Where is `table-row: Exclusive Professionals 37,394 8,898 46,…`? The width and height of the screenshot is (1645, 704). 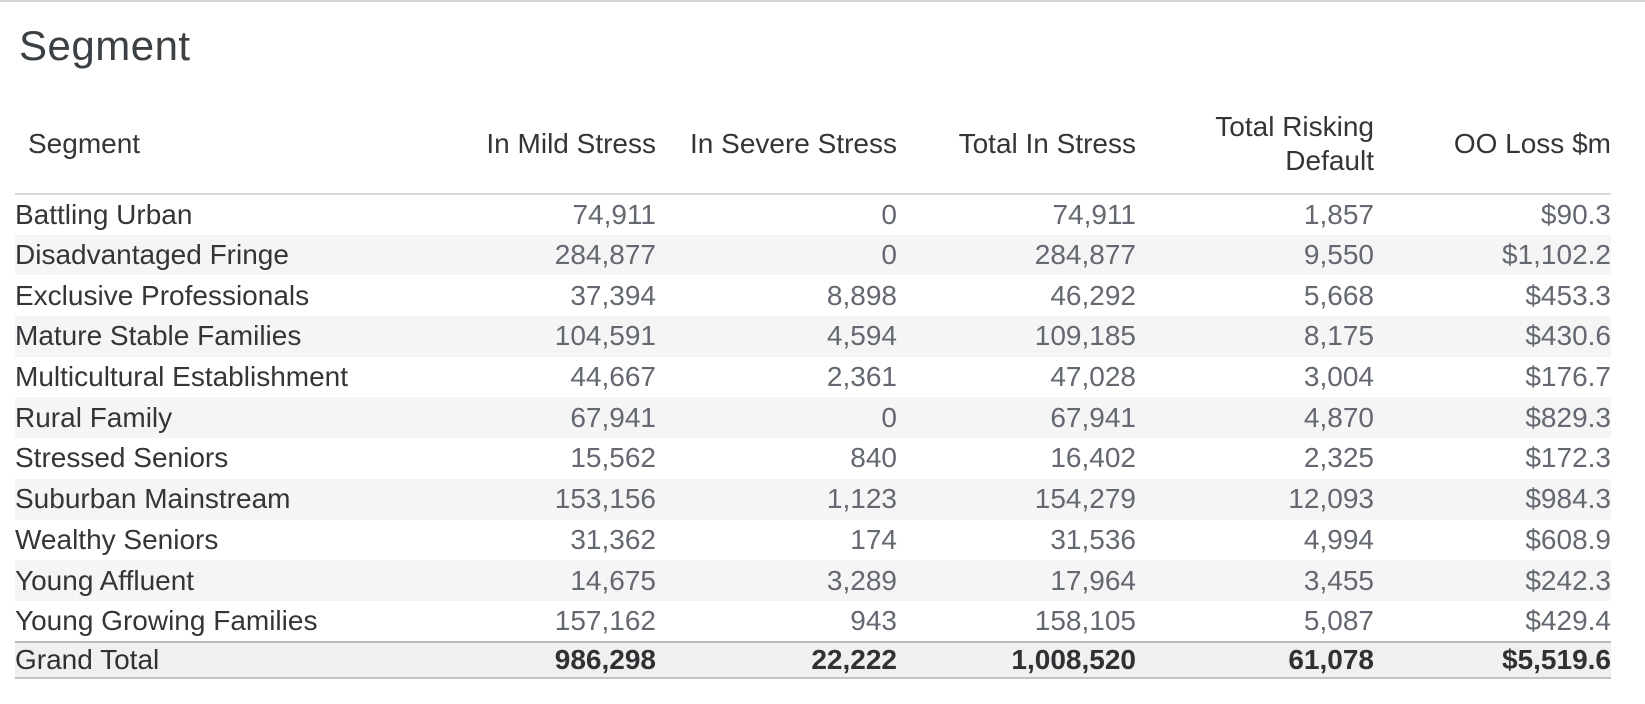 table-row: Exclusive Professionals 37,394 8,898 46,… is located at coordinates (813, 295).